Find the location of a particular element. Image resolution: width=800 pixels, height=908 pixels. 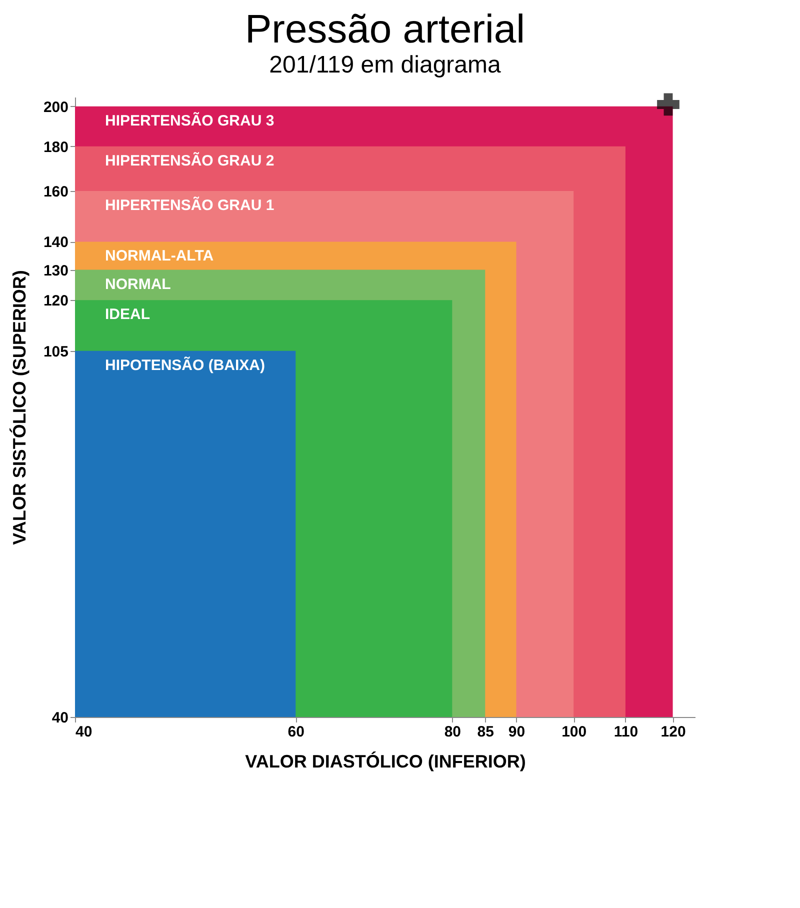

y-tick-label: 40 is located at coordinates (60, 718).